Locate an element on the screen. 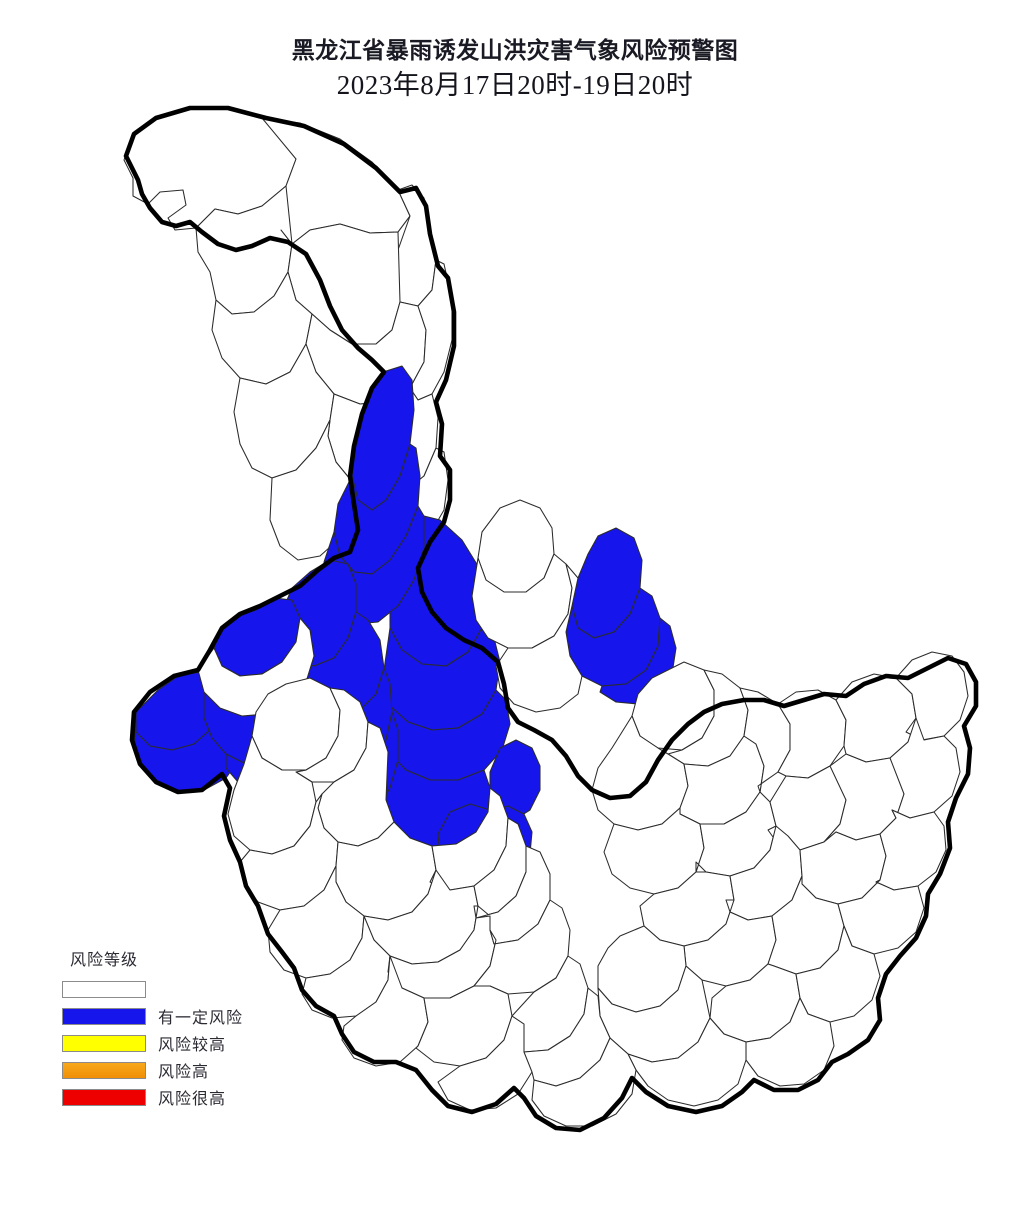  legend-swatch-very-high-risk is located at coordinates (104, 1097).